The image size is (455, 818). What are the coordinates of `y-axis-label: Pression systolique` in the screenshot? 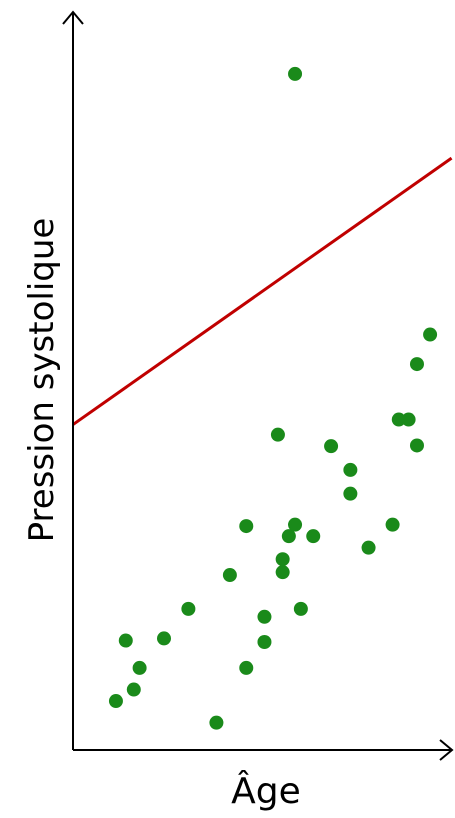 It's located at (42, 380).